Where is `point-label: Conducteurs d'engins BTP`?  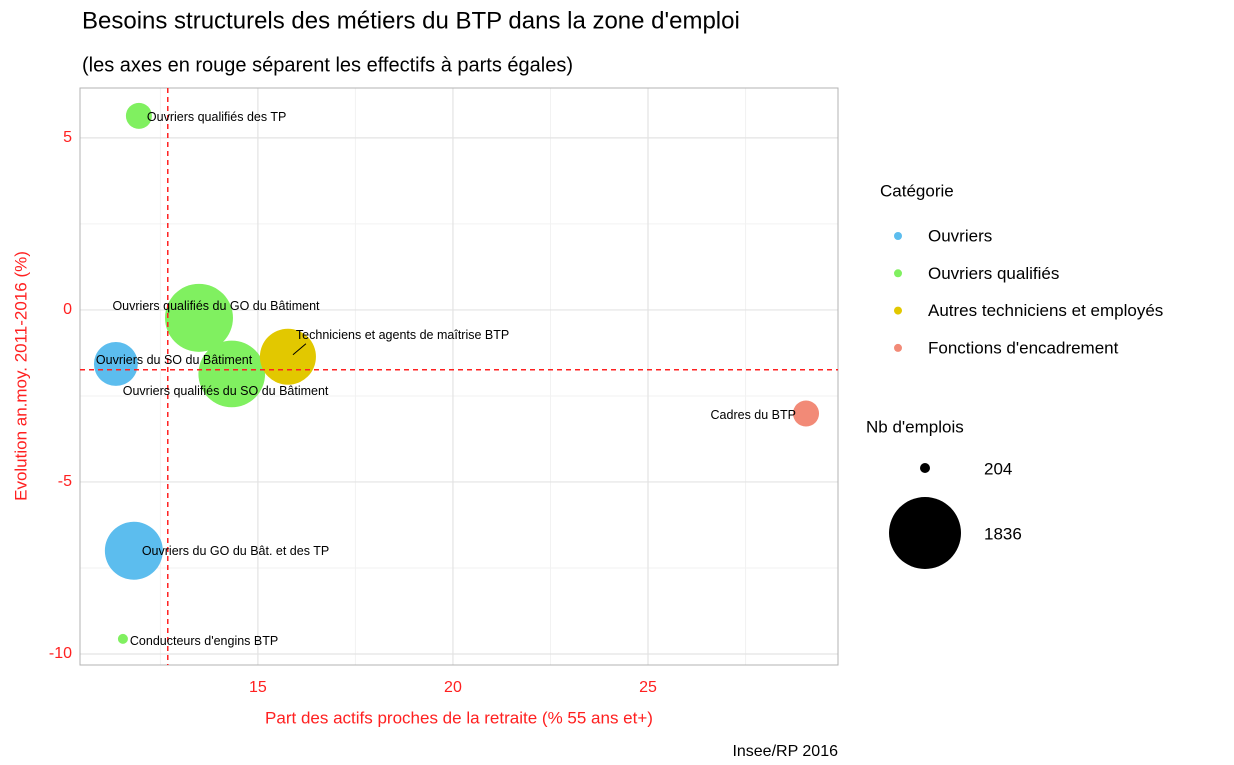 point-label: Conducteurs d'engins BTP is located at coordinates (204, 641).